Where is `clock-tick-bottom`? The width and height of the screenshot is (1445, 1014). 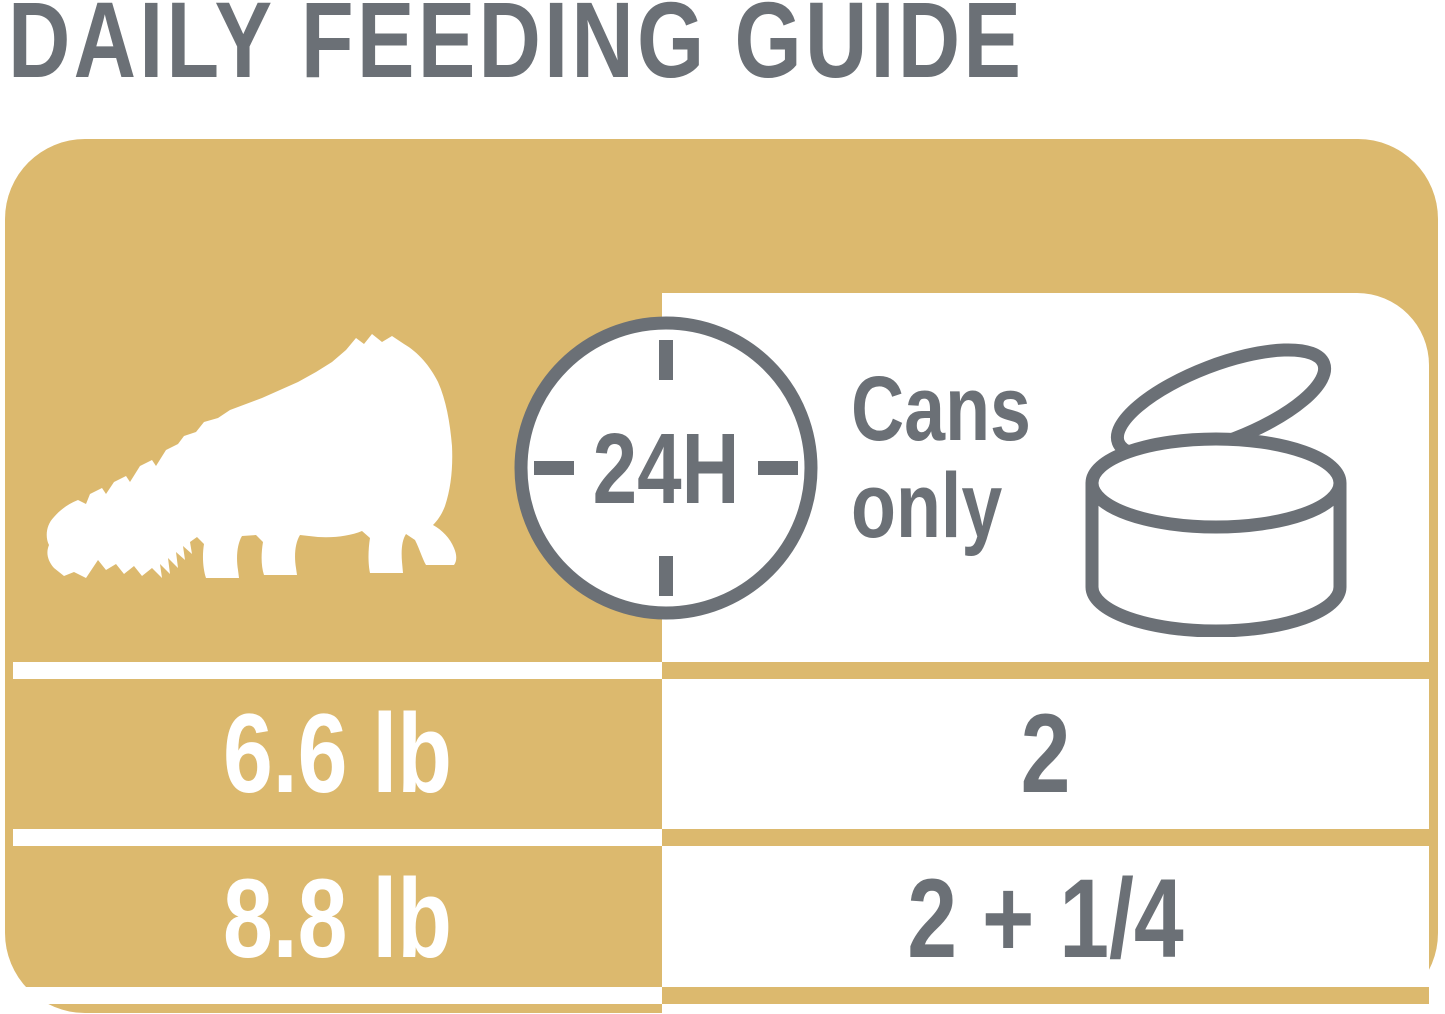
clock-tick-bottom is located at coordinates (666, 576).